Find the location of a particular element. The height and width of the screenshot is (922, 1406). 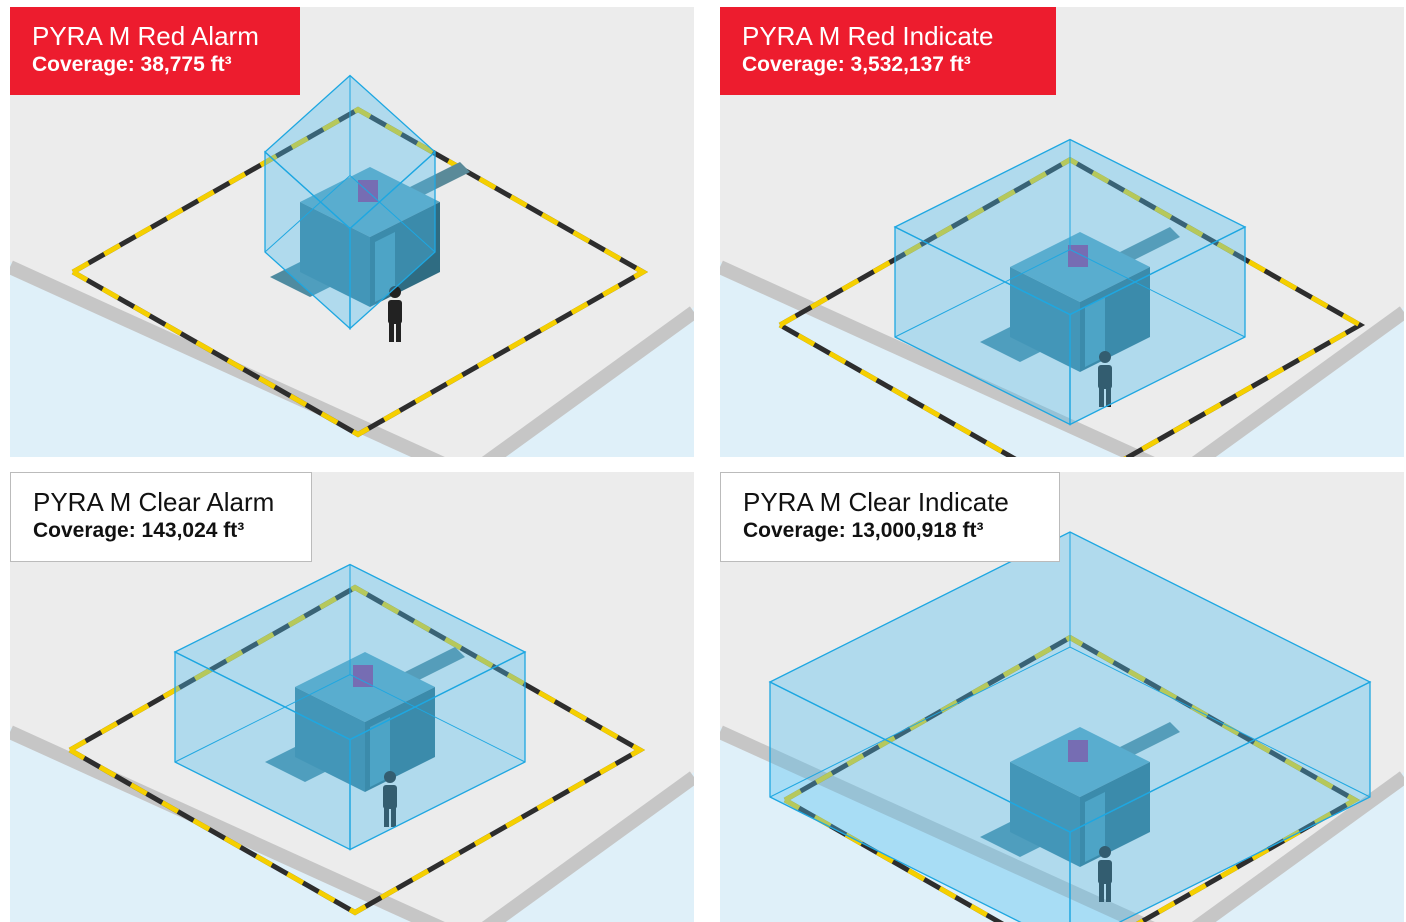

panel-label: PYRA M Clear Alarm Coverage: 143,024 ft³ is located at coordinates (161, 517).